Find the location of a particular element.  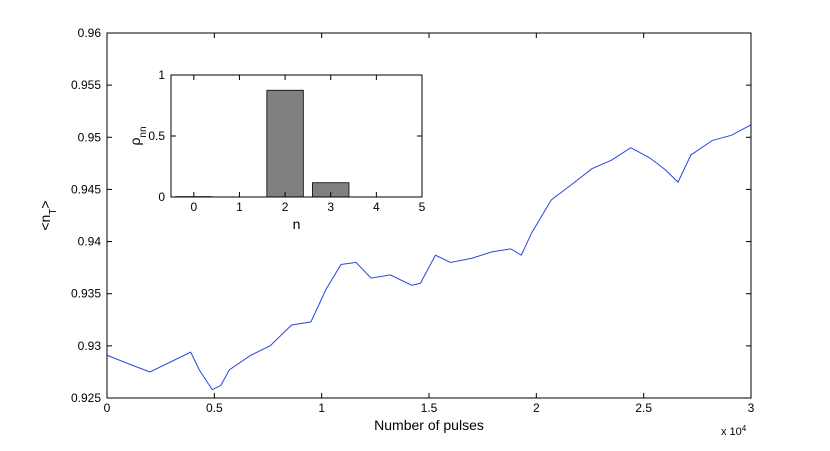

y-tick-label: 0.935 is located at coordinates (86, 294).